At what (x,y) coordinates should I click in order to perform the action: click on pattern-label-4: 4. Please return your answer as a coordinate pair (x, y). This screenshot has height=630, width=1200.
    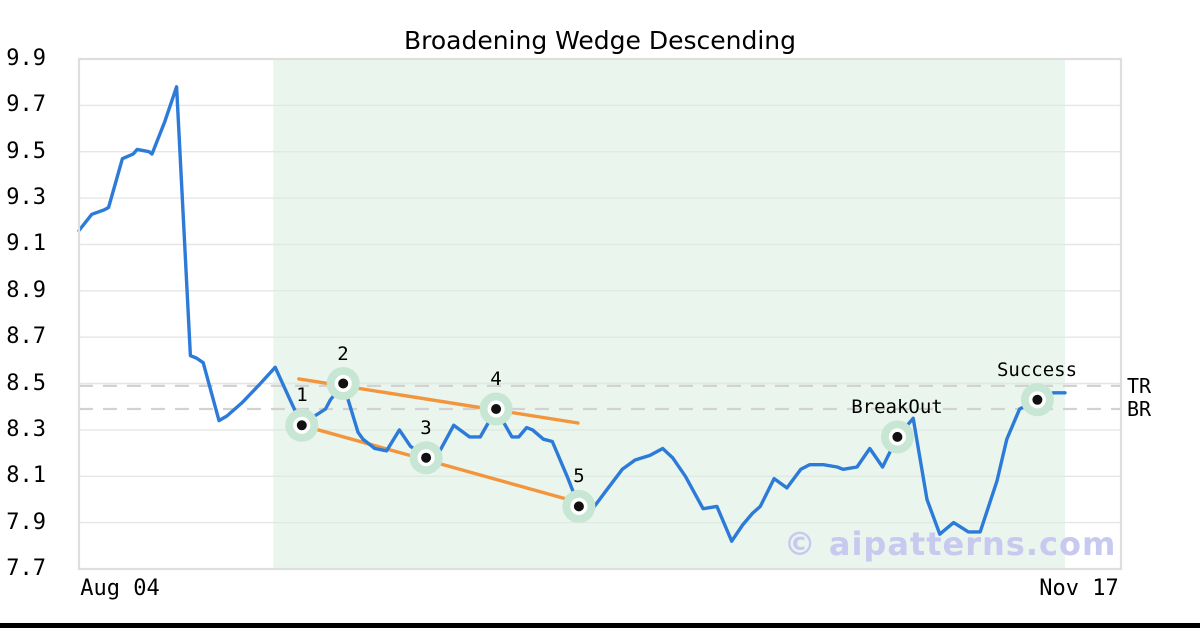
    Looking at the image, I should click on (496, 379).